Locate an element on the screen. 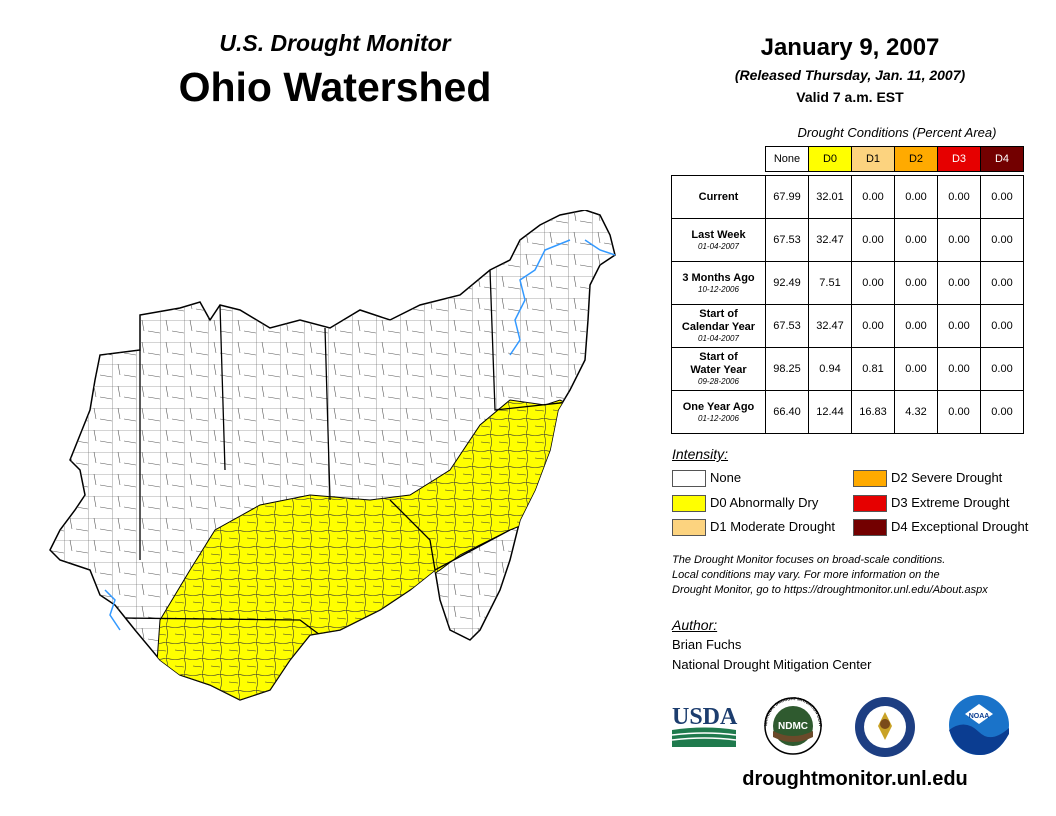 The image size is (1056, 816). legend-label: D2 Severe Drought is located at coordinates (947, 477).